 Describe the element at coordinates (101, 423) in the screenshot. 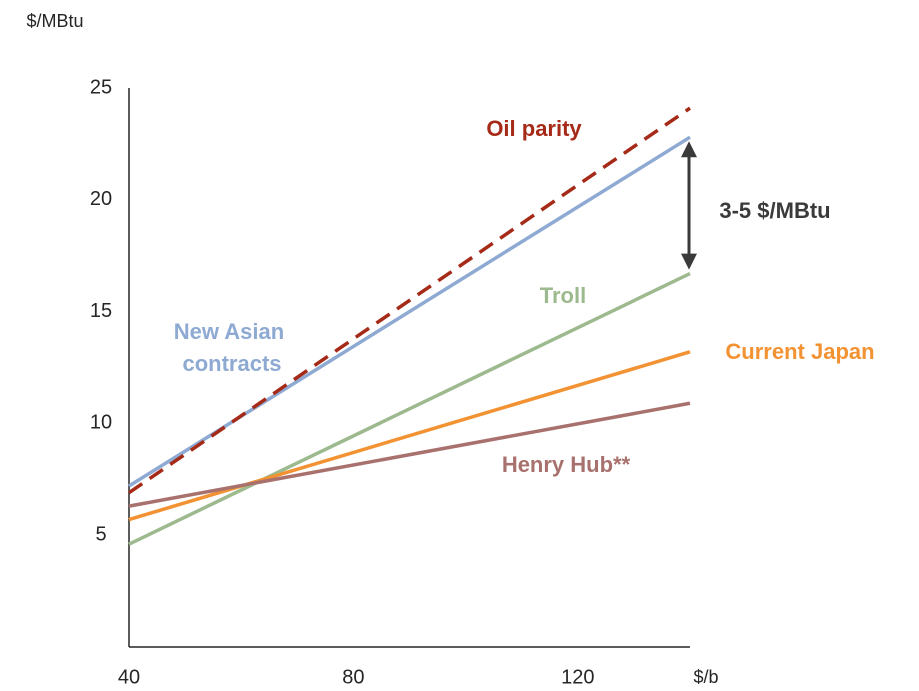

I see `y-tick-label: 10` at that location.